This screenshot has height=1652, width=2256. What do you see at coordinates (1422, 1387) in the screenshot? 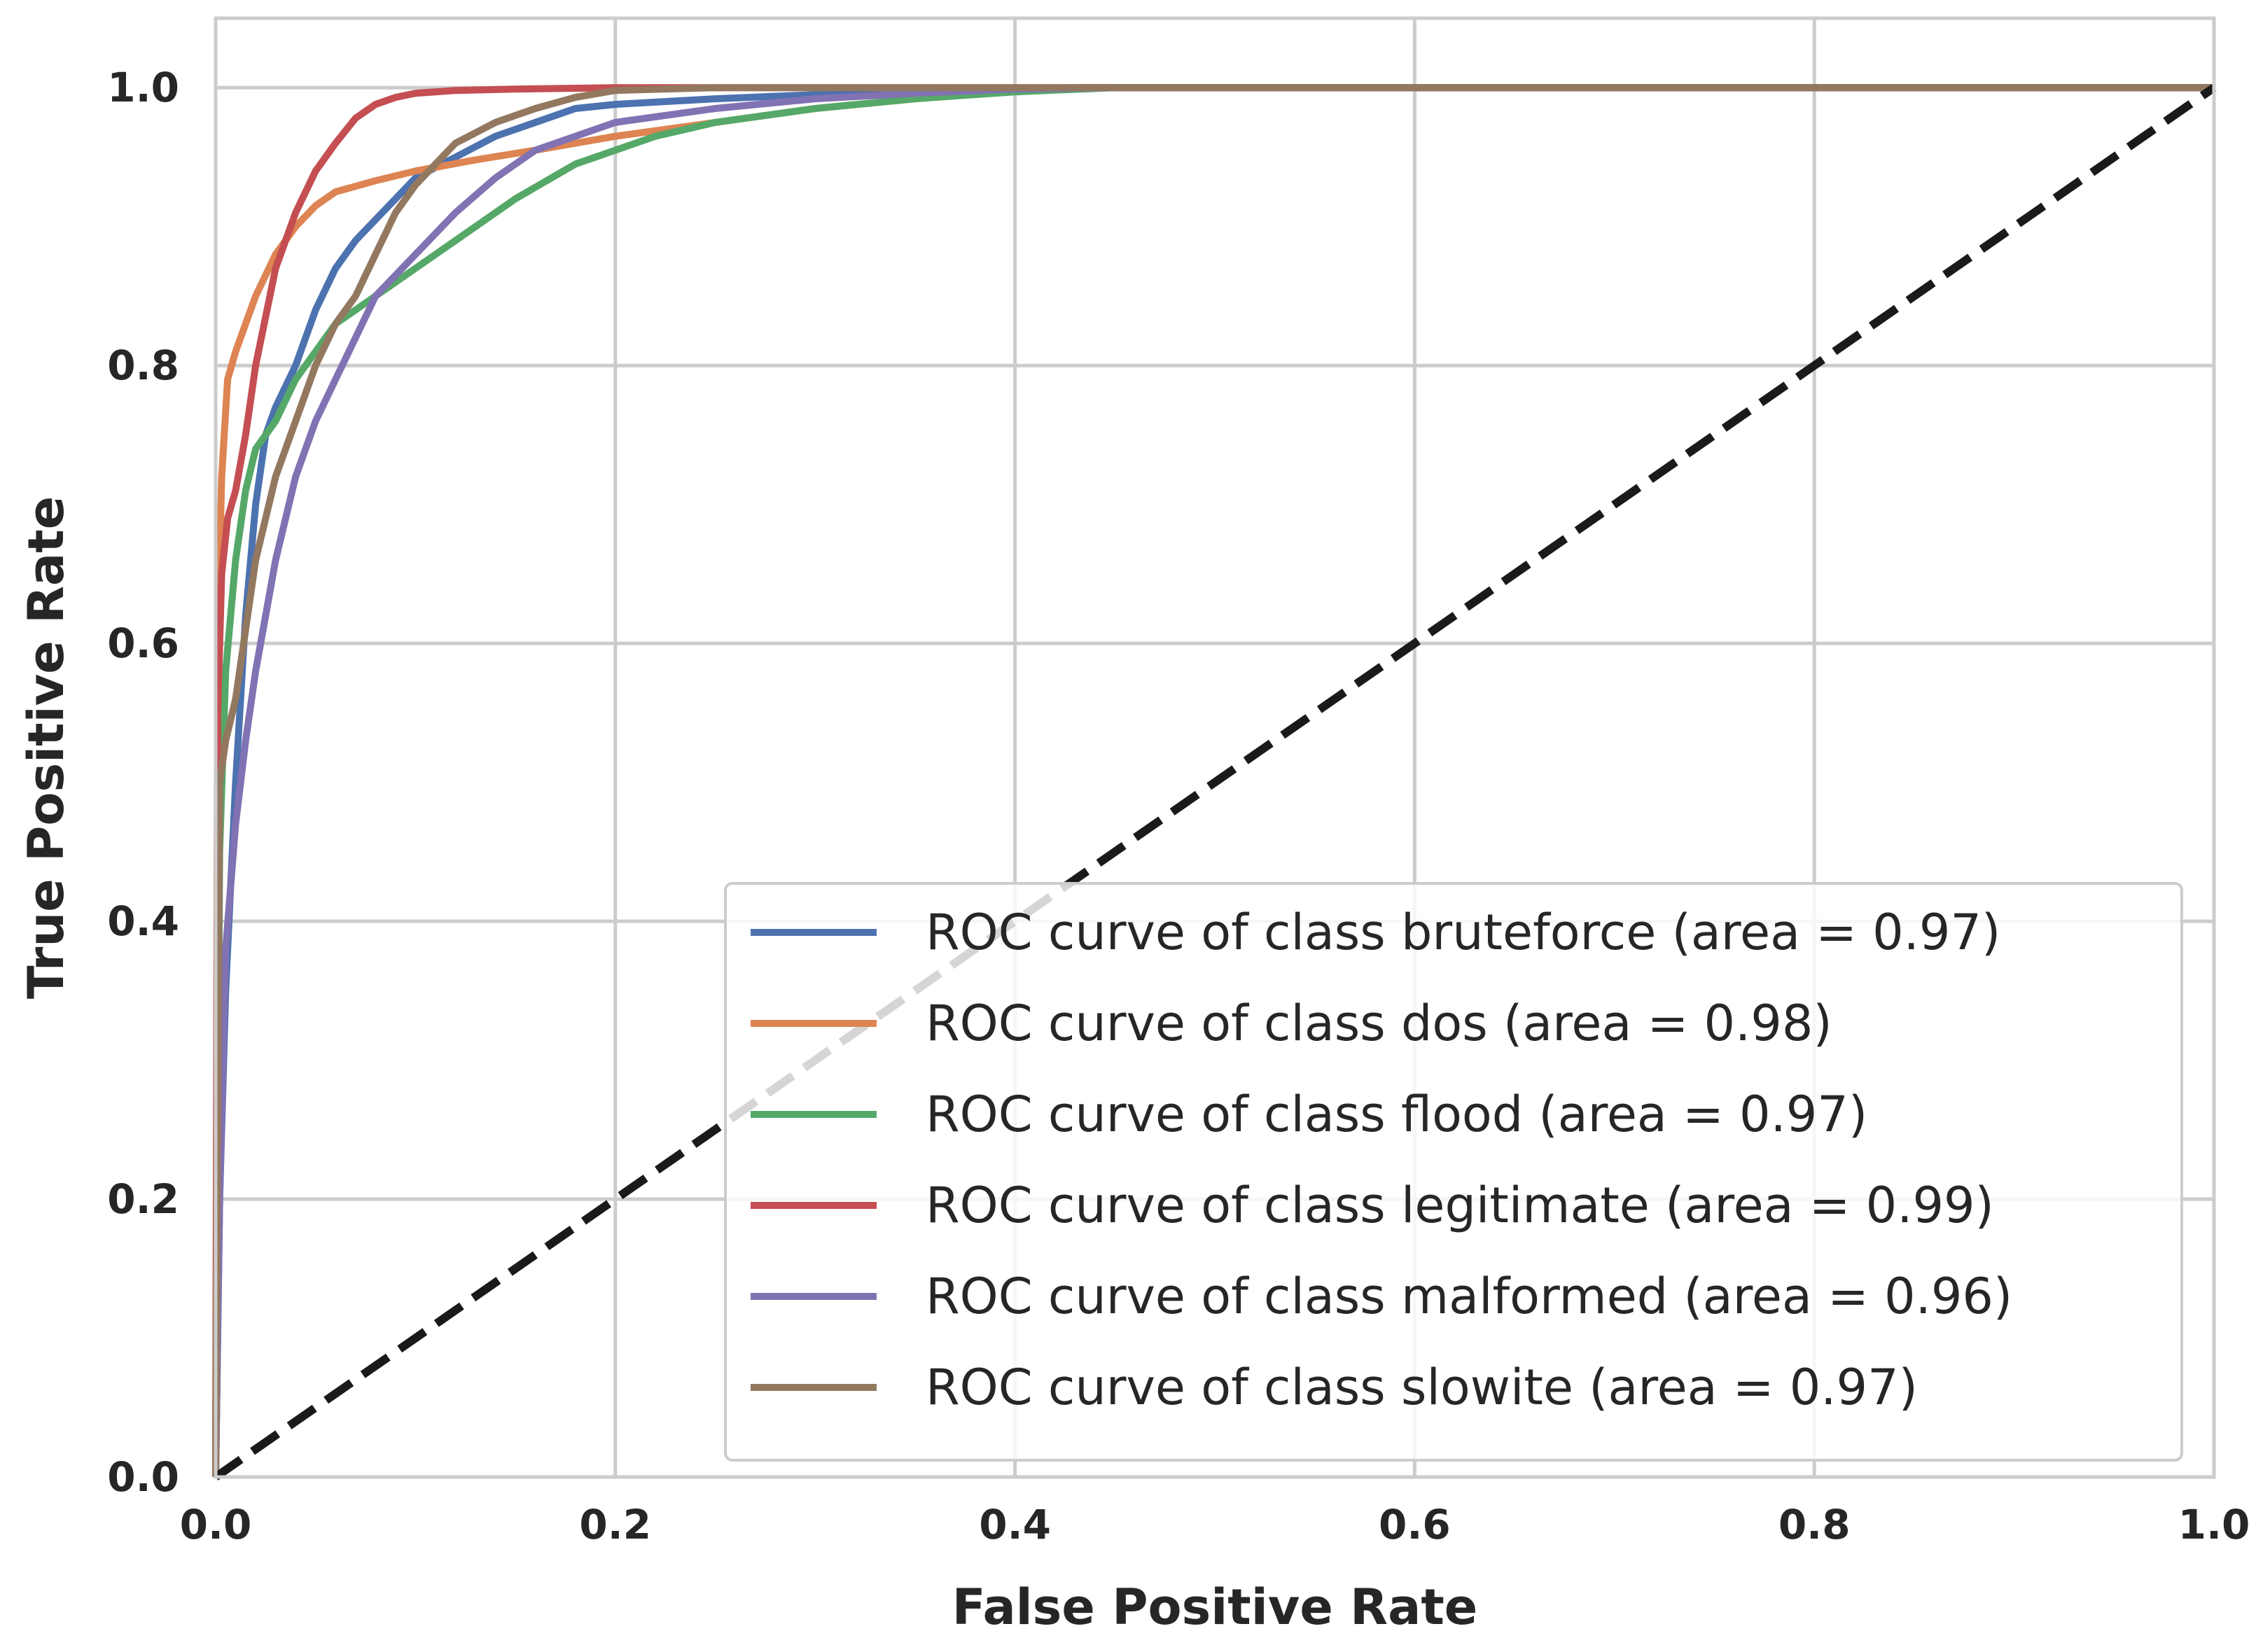
I see `legend-label: ROC curve of class slowite (area = 0.97)` at bounding box center [1422, 1387].